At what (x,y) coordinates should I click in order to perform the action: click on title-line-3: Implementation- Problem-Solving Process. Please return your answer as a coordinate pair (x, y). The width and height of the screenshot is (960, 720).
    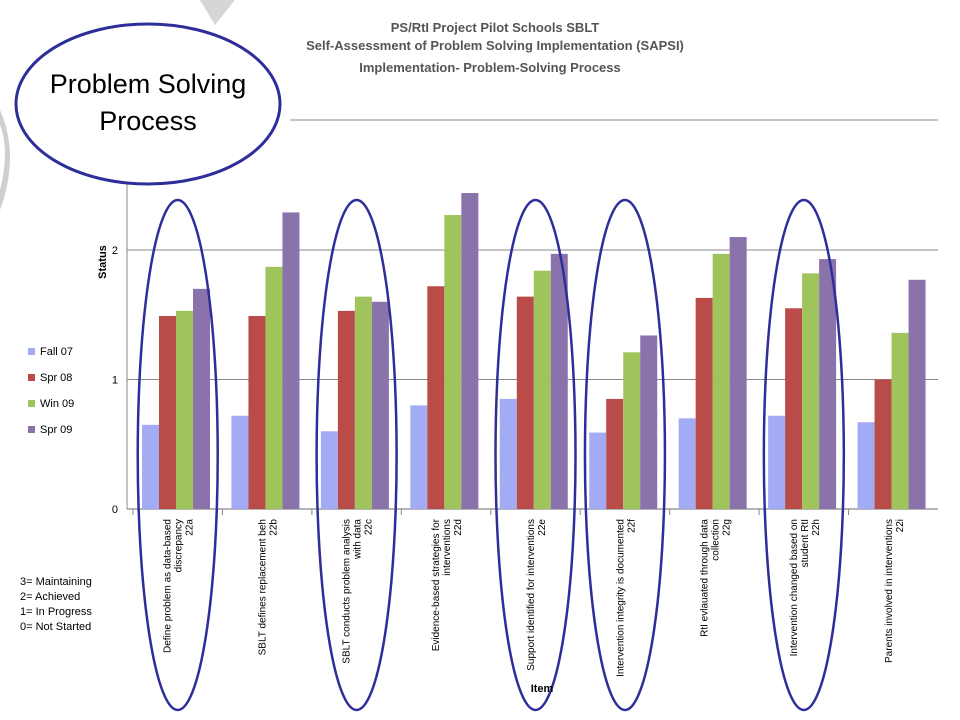
    Looking at the image, I should click on (490, 67).